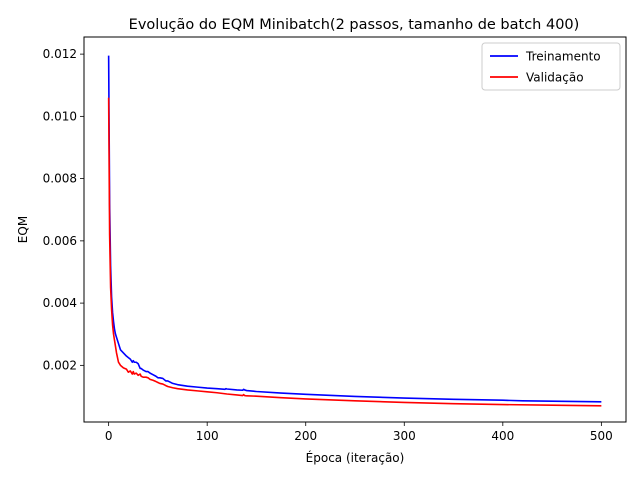 The height and width of the screenshot is (480, 640). Describe the element at coordinates (207, 436) in the screenshot. I see `x-tick-label: 100` at that location.